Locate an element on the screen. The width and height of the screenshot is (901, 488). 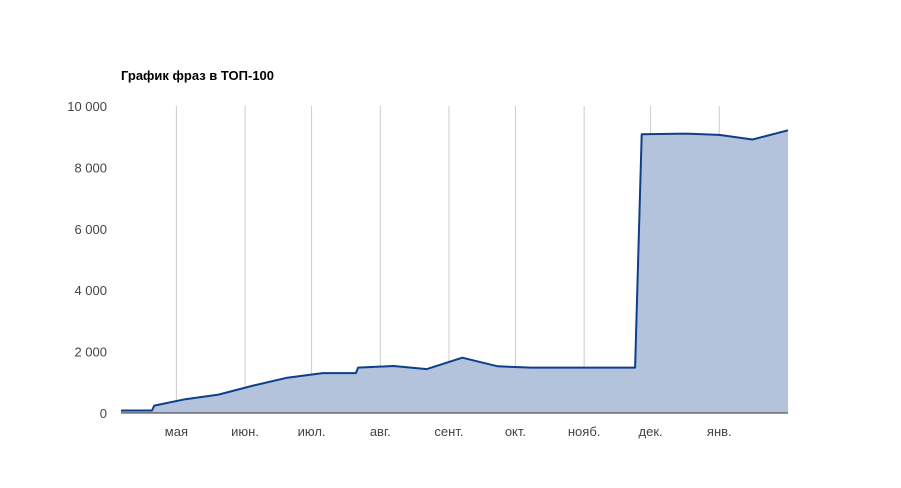
y-tick-label-0: 0 is located at coordinates (103, 413).